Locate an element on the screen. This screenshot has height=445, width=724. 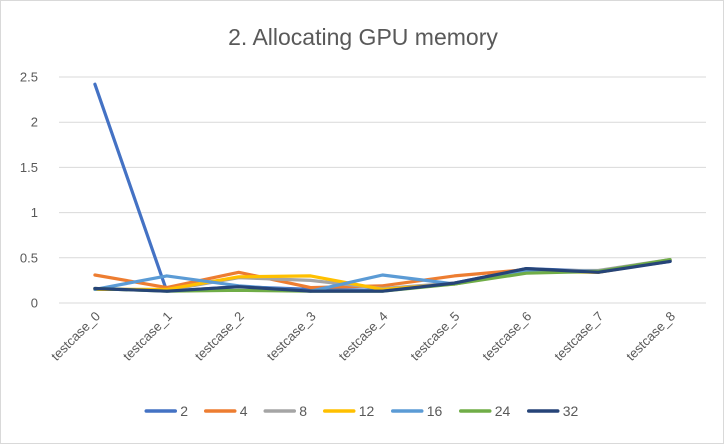
chart-title: 2. Allocating GPU memory is located at coordinates (363, 37).